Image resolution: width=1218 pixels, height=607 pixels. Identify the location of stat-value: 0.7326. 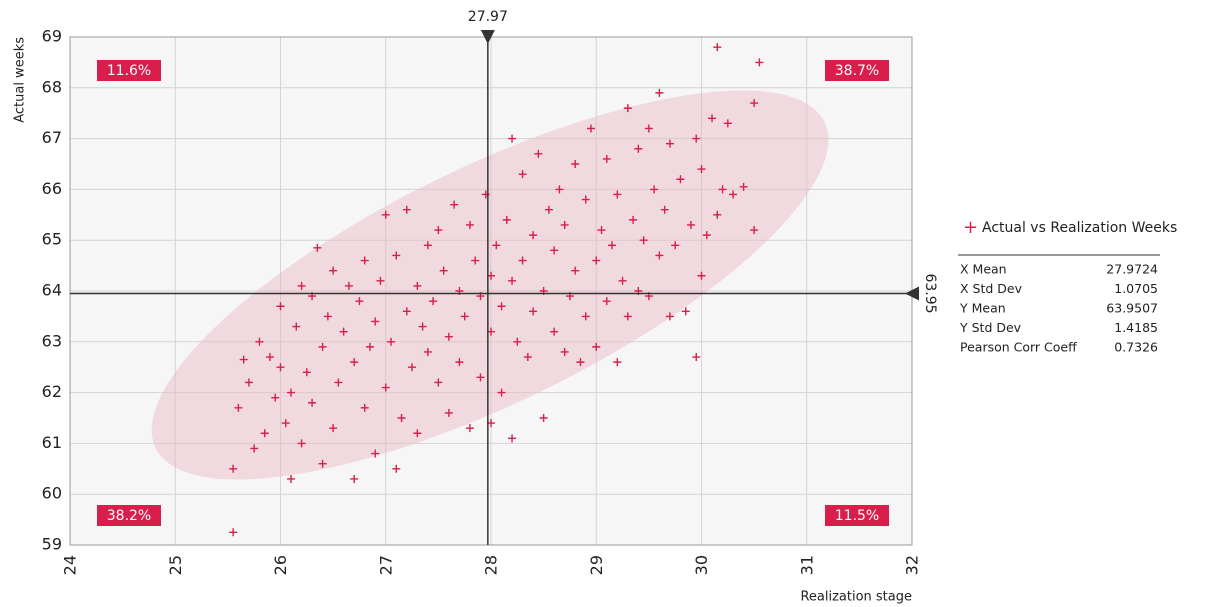
(1136, 347).